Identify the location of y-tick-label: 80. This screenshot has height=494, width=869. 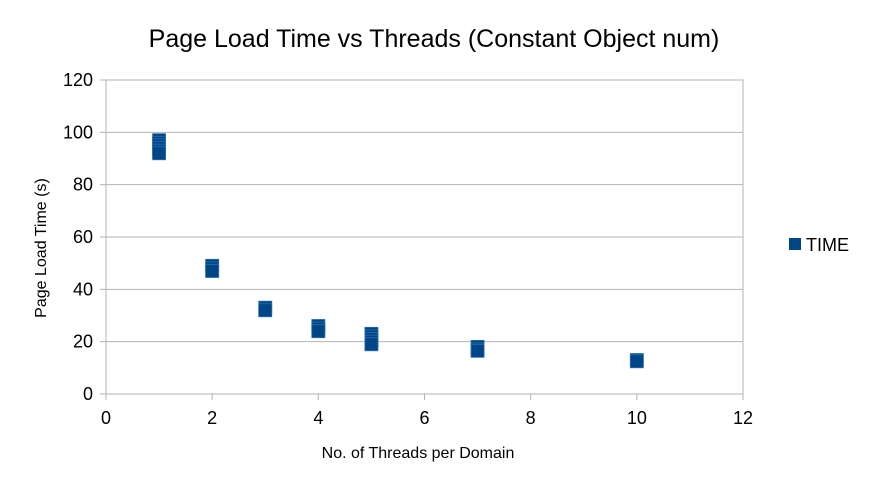
(83, 185).